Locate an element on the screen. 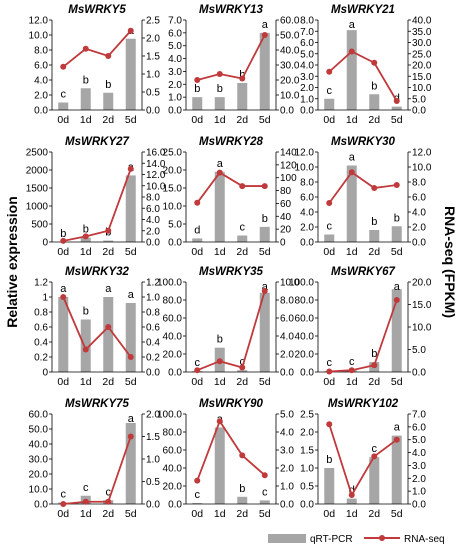 This screenshot has height=555, width=456. right-tick-label: 6.0 is located at coordinates (419, 427).